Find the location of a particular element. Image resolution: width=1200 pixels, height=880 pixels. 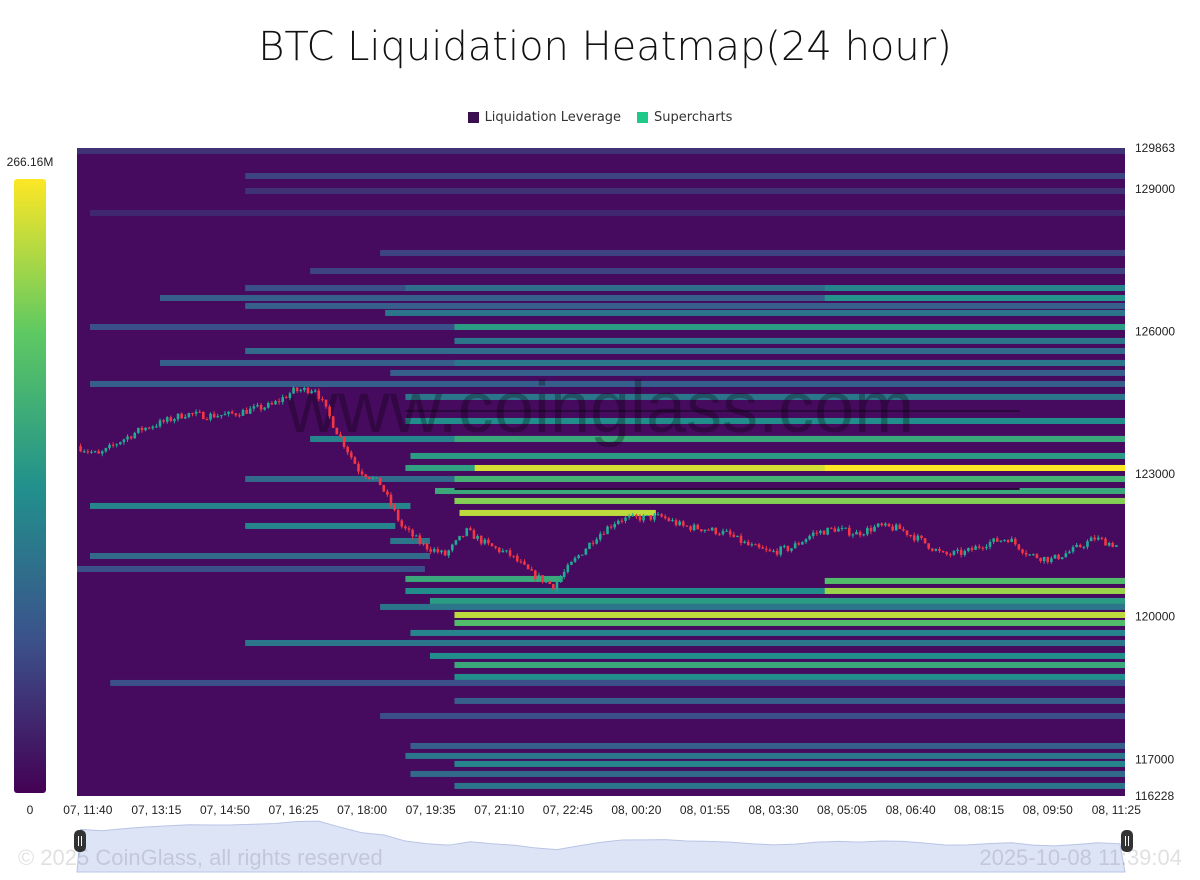

y-tick-label: 120000 is located at coordinates (1155, 617).